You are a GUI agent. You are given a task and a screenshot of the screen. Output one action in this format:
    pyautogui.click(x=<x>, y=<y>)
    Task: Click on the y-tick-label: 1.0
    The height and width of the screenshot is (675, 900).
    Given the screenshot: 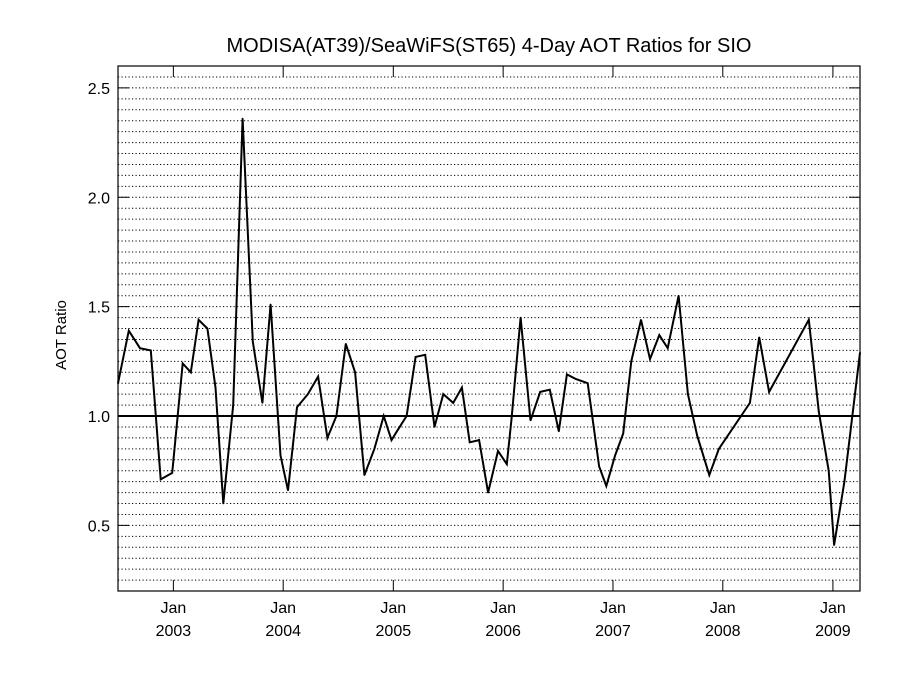 What is the action you would take?
    pyautogui.click(x=99, y=417)
    